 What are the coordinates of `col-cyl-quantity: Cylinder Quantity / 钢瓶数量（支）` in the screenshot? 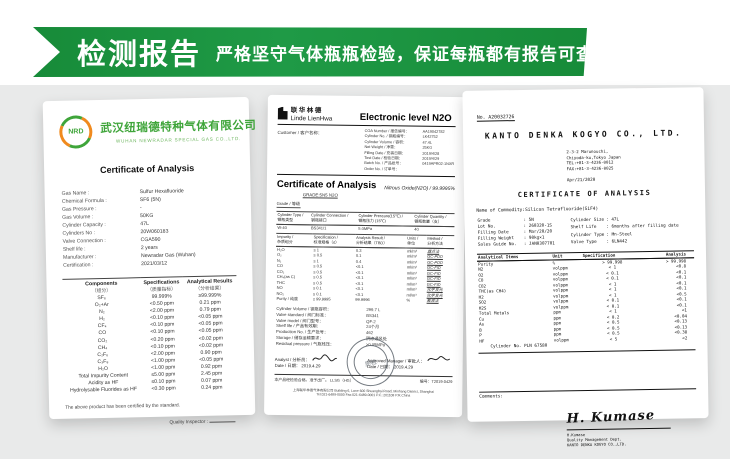 It's located at (434, 220).